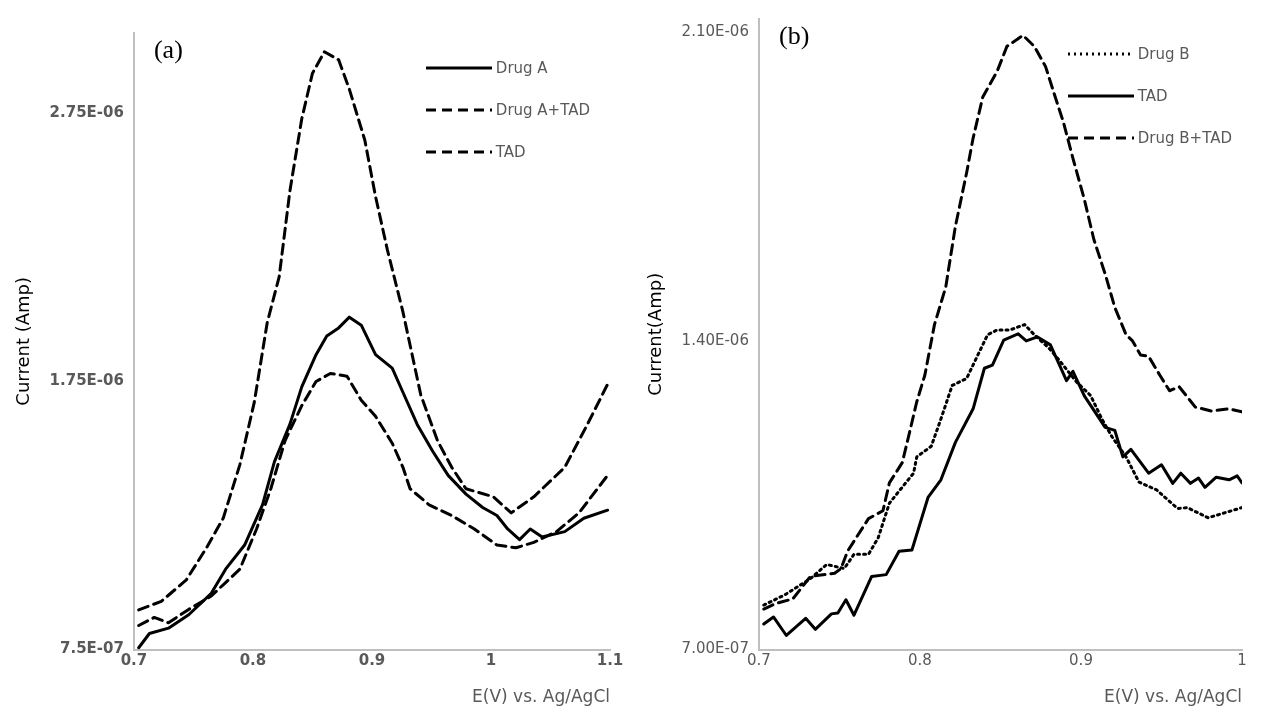 This screenshot has height=718, width=1264. What do you see at coordinates (610, 660) in the screenshot?
I see `x-tick-label: 1.1` at bounding box center [610, 660].